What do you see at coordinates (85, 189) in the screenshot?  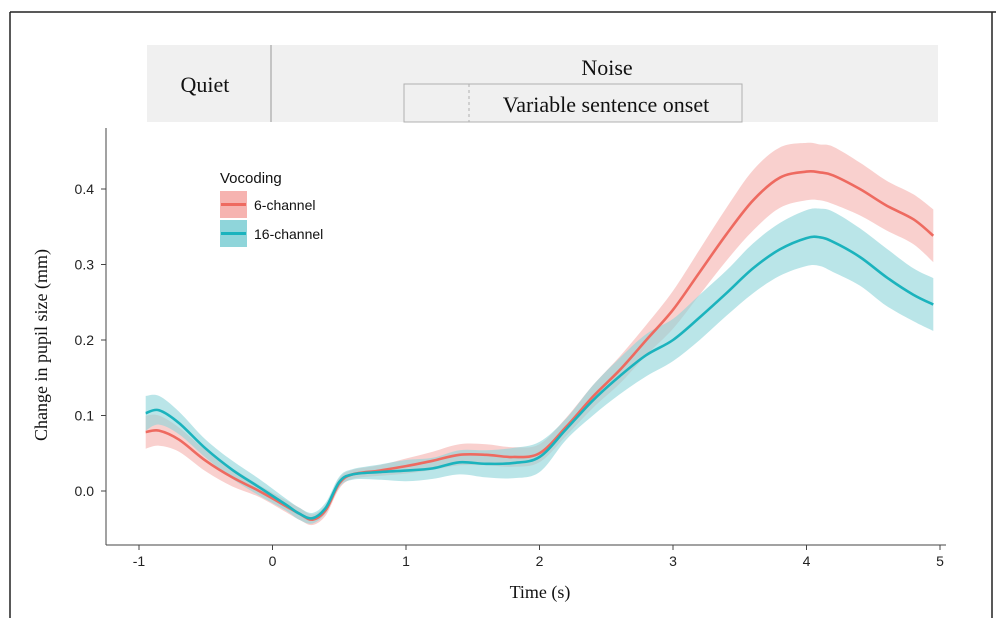 I see `y-tick-label: 0.4` at bounding box center [85, 189].